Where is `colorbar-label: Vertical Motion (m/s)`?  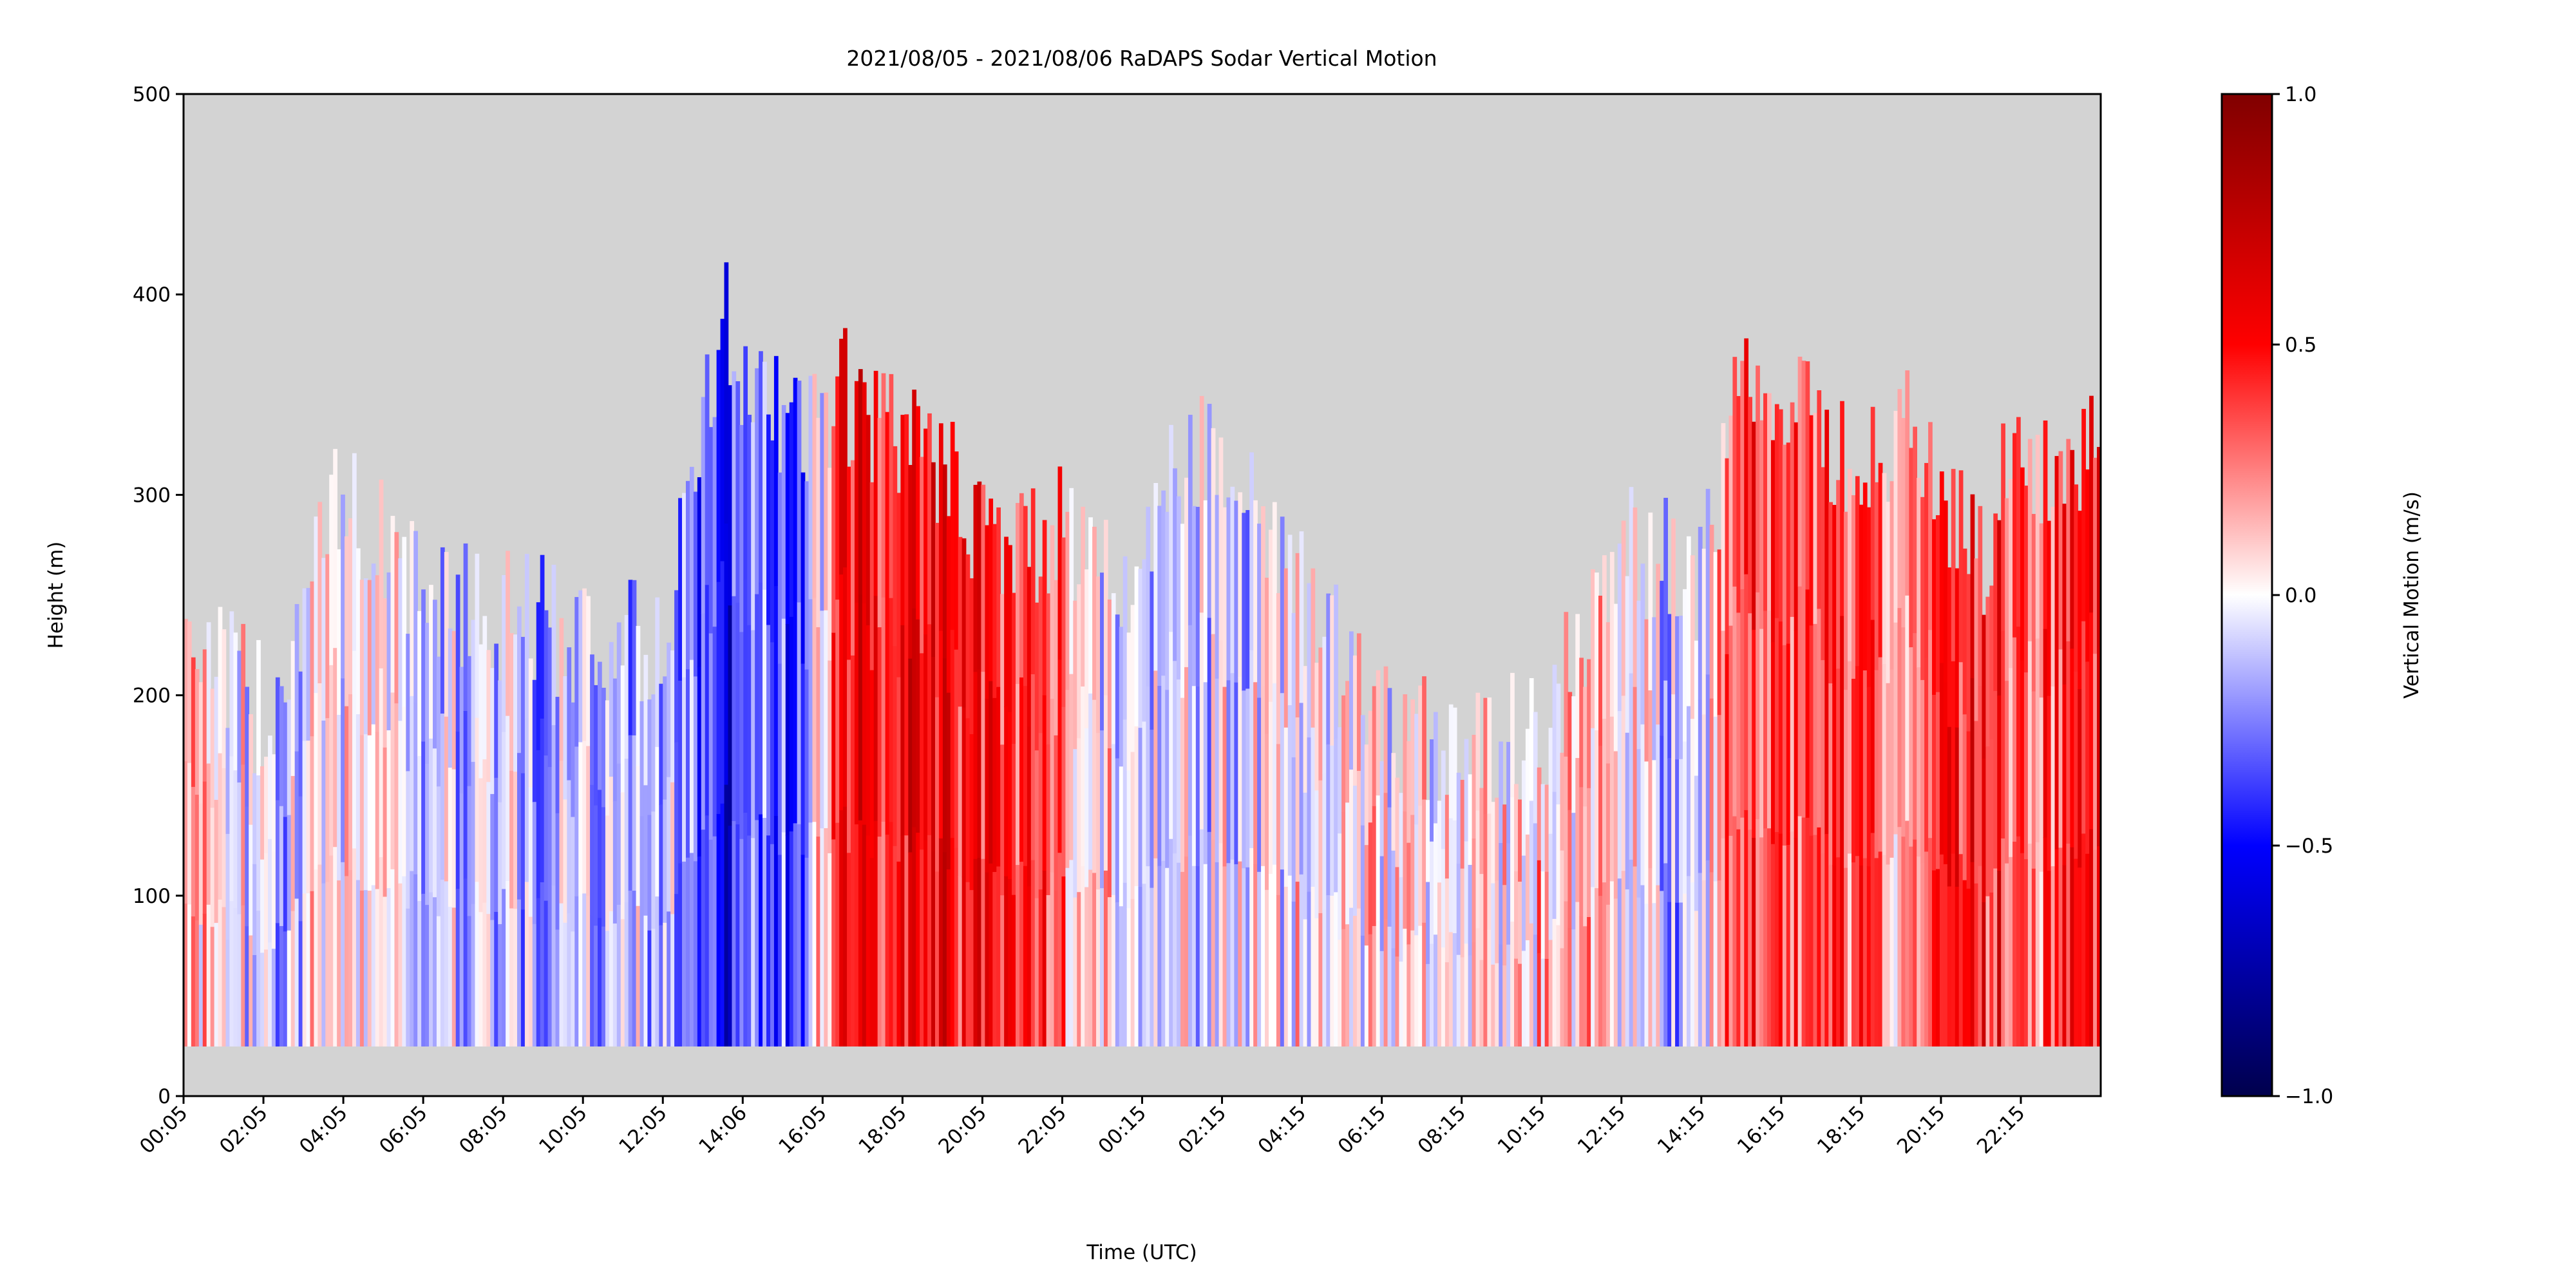
colorbar-label: Vertical Motion (m/s) is located at coordinates (2411, 595).